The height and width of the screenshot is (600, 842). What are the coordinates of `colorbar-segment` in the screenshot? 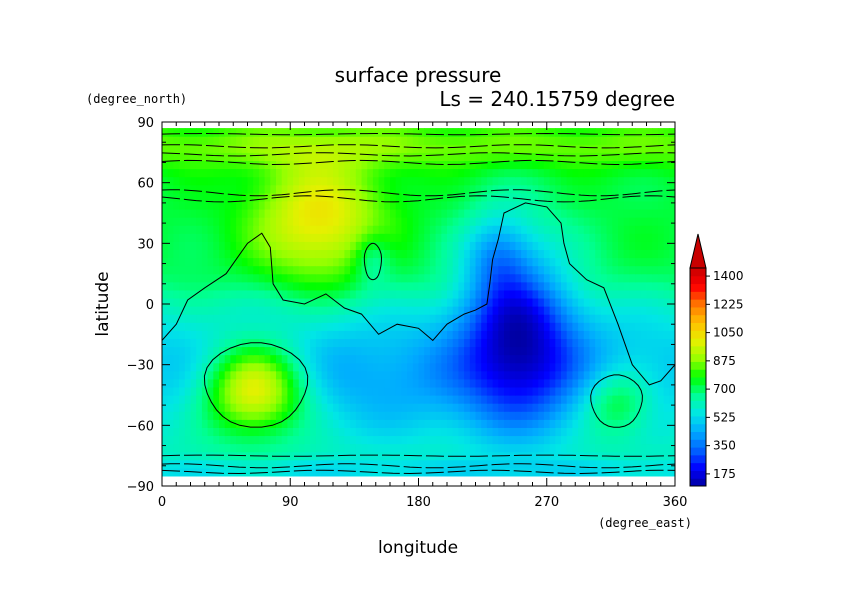 It's located at (698, 287).